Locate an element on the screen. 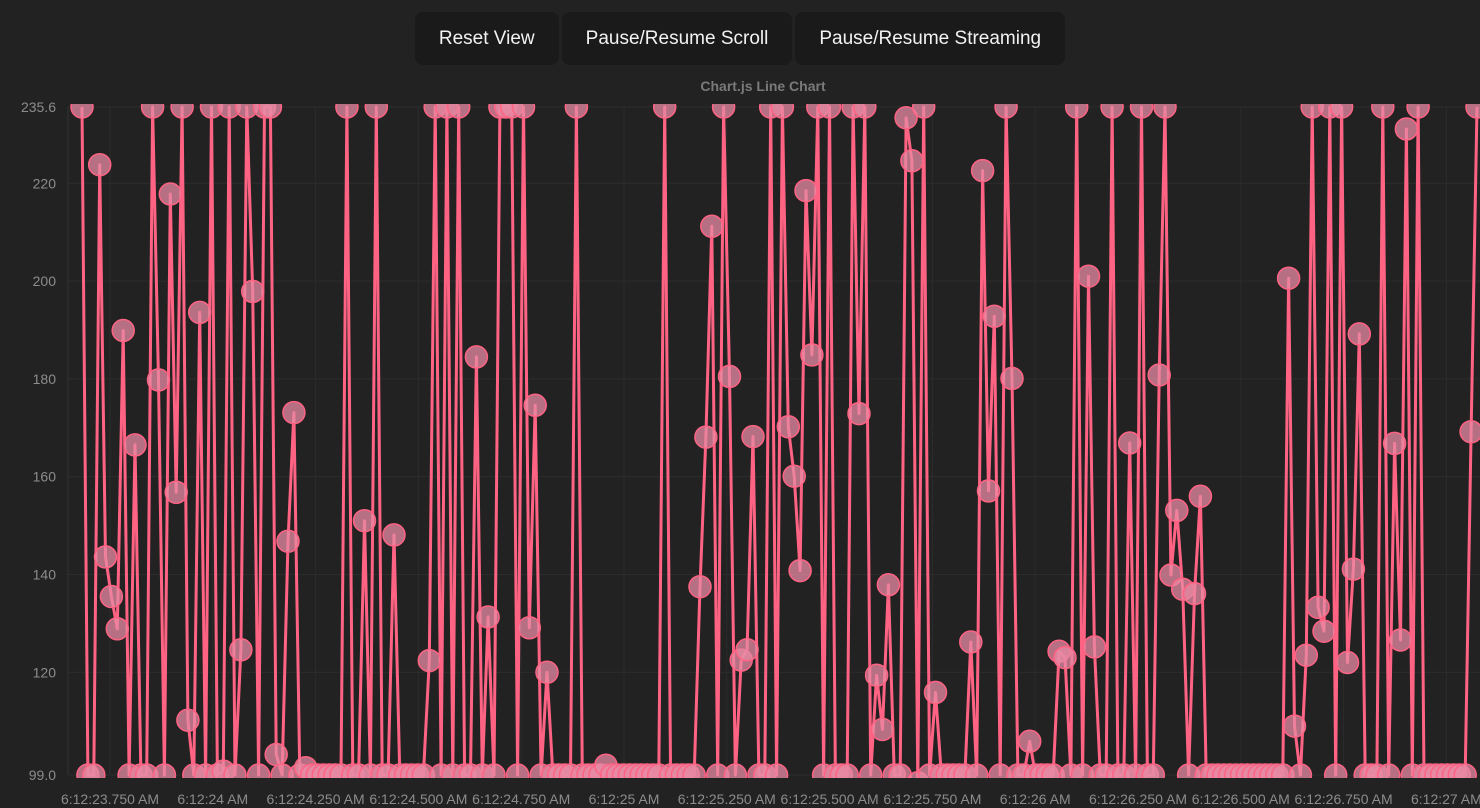 The image size is (1480, 808). pause-resume-scroll-button: Pause/Resume Scroll is located at coordinates (677, 38).